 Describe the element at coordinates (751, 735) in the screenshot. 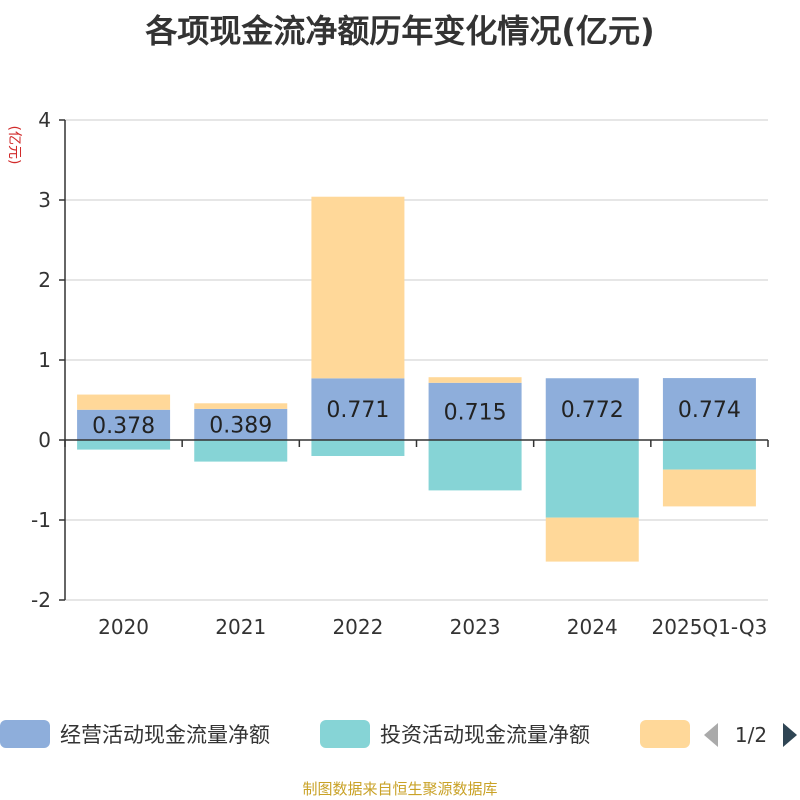

I see `legend-page-indicator: 1/2` at that location.